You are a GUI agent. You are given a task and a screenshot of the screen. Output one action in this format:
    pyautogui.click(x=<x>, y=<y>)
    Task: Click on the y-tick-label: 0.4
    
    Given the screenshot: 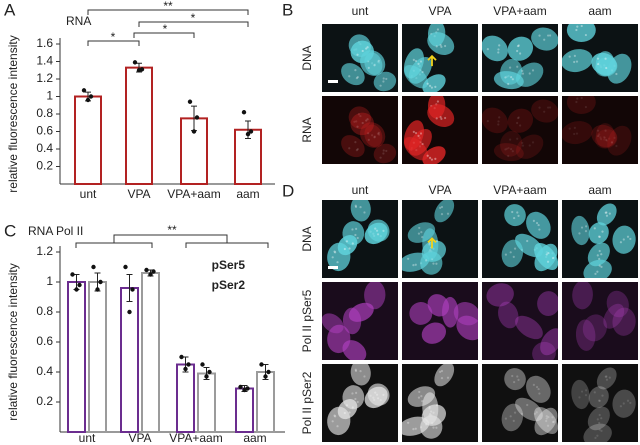 What is the action you would take?
    pyautogui.click(x=44, y=148)
    